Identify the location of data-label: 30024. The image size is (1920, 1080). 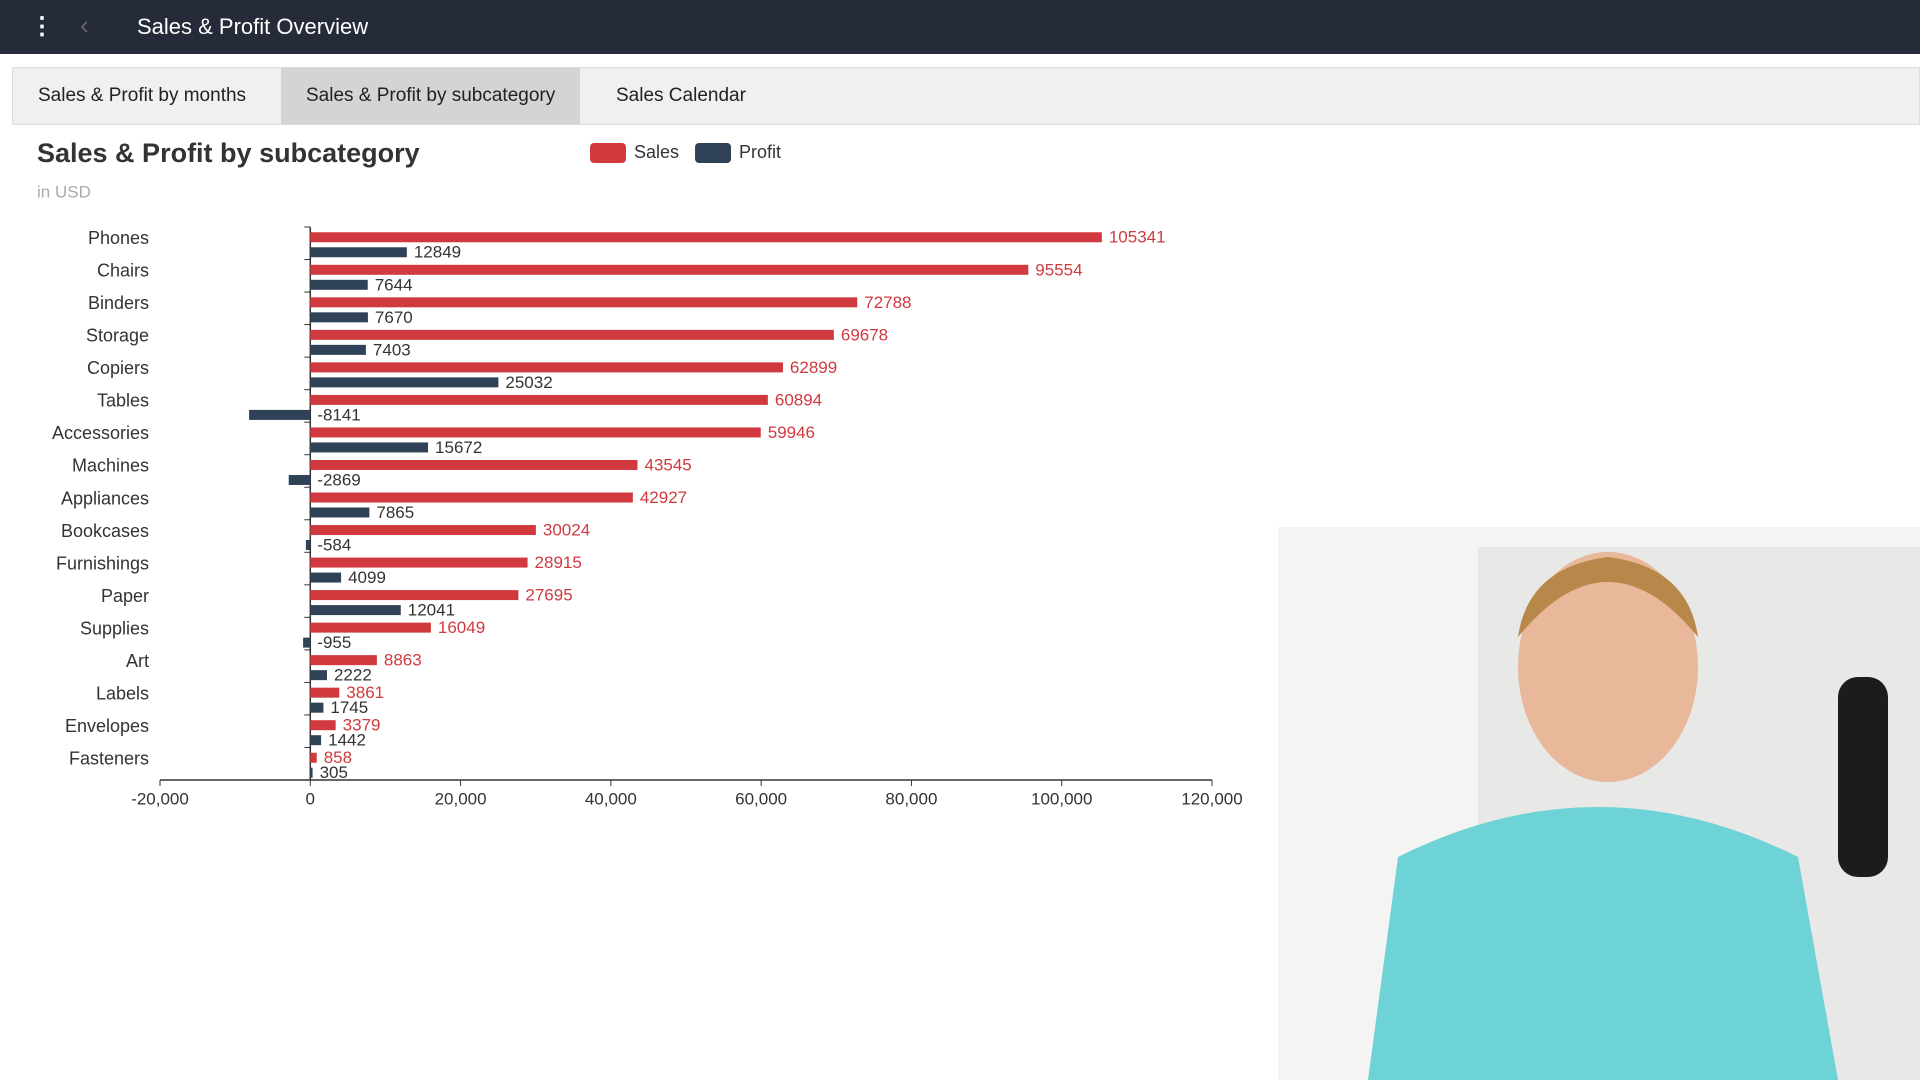
(566, 530).